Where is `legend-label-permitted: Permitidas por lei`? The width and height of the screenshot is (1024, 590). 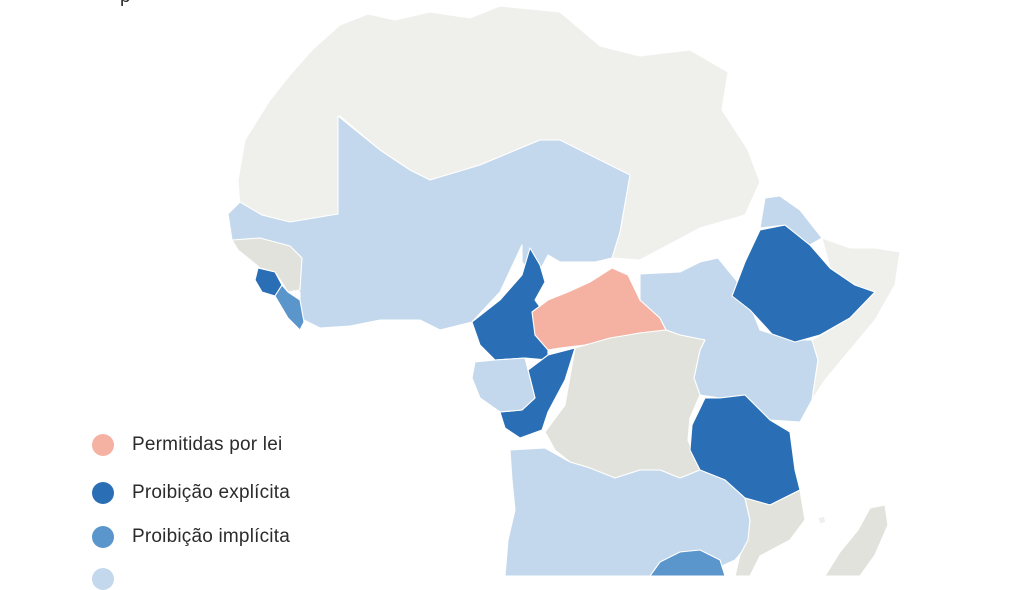
legend-label-permitted: Permitidas por lei is located at coordinates (207, 444).